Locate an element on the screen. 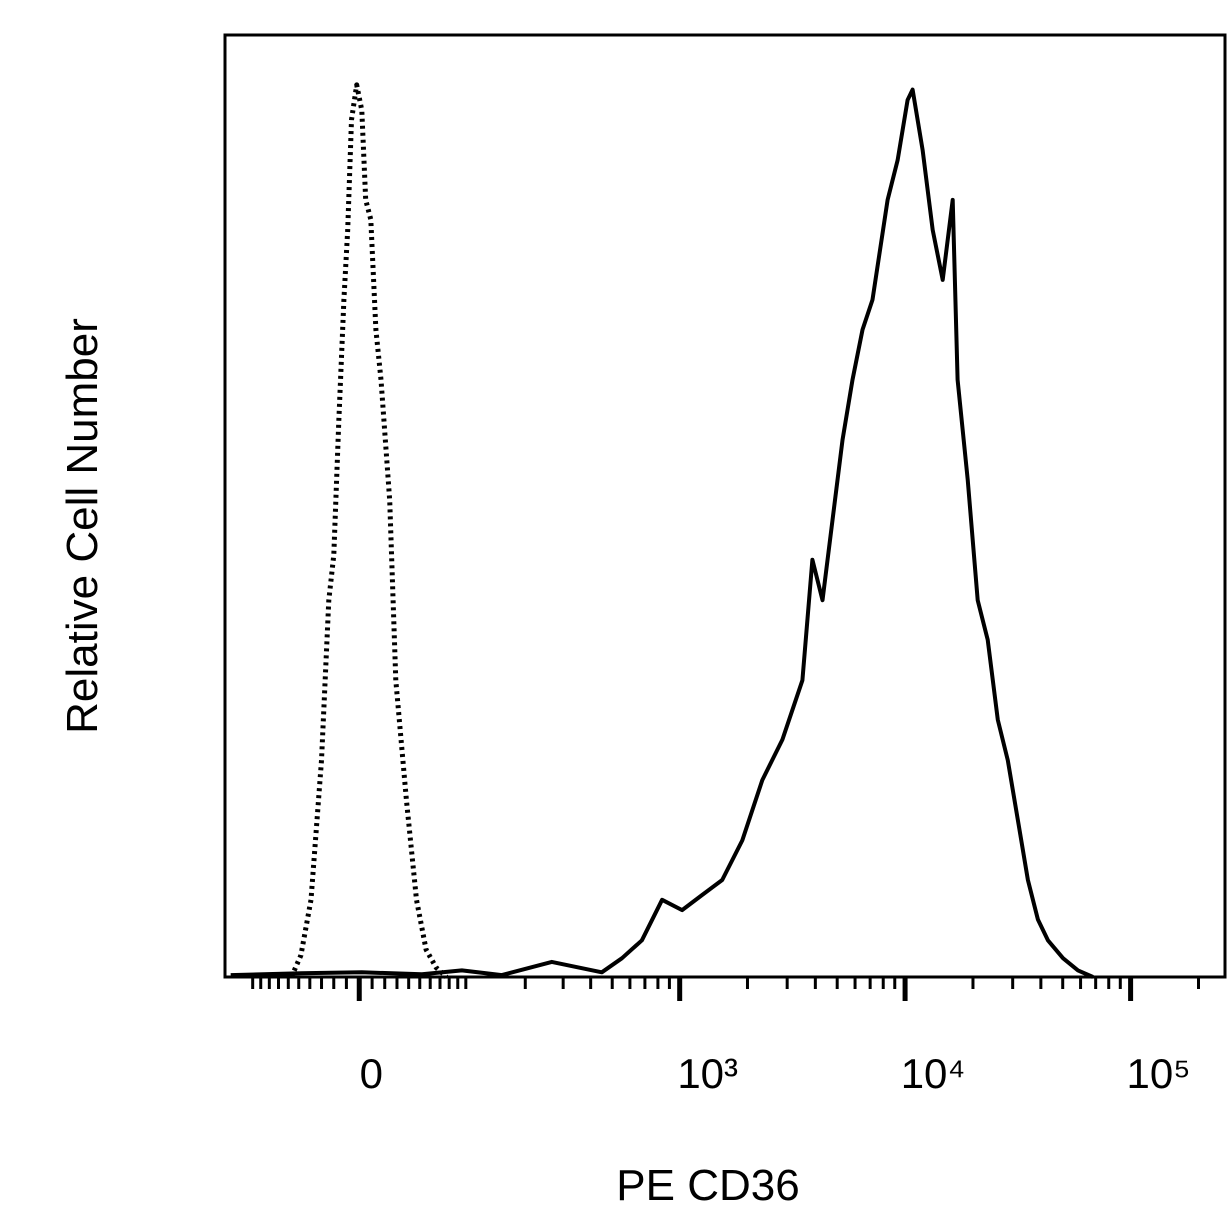 The image size is (1230, 1230). x-tick-label: 10³ is located at coordinates (707, 1073).